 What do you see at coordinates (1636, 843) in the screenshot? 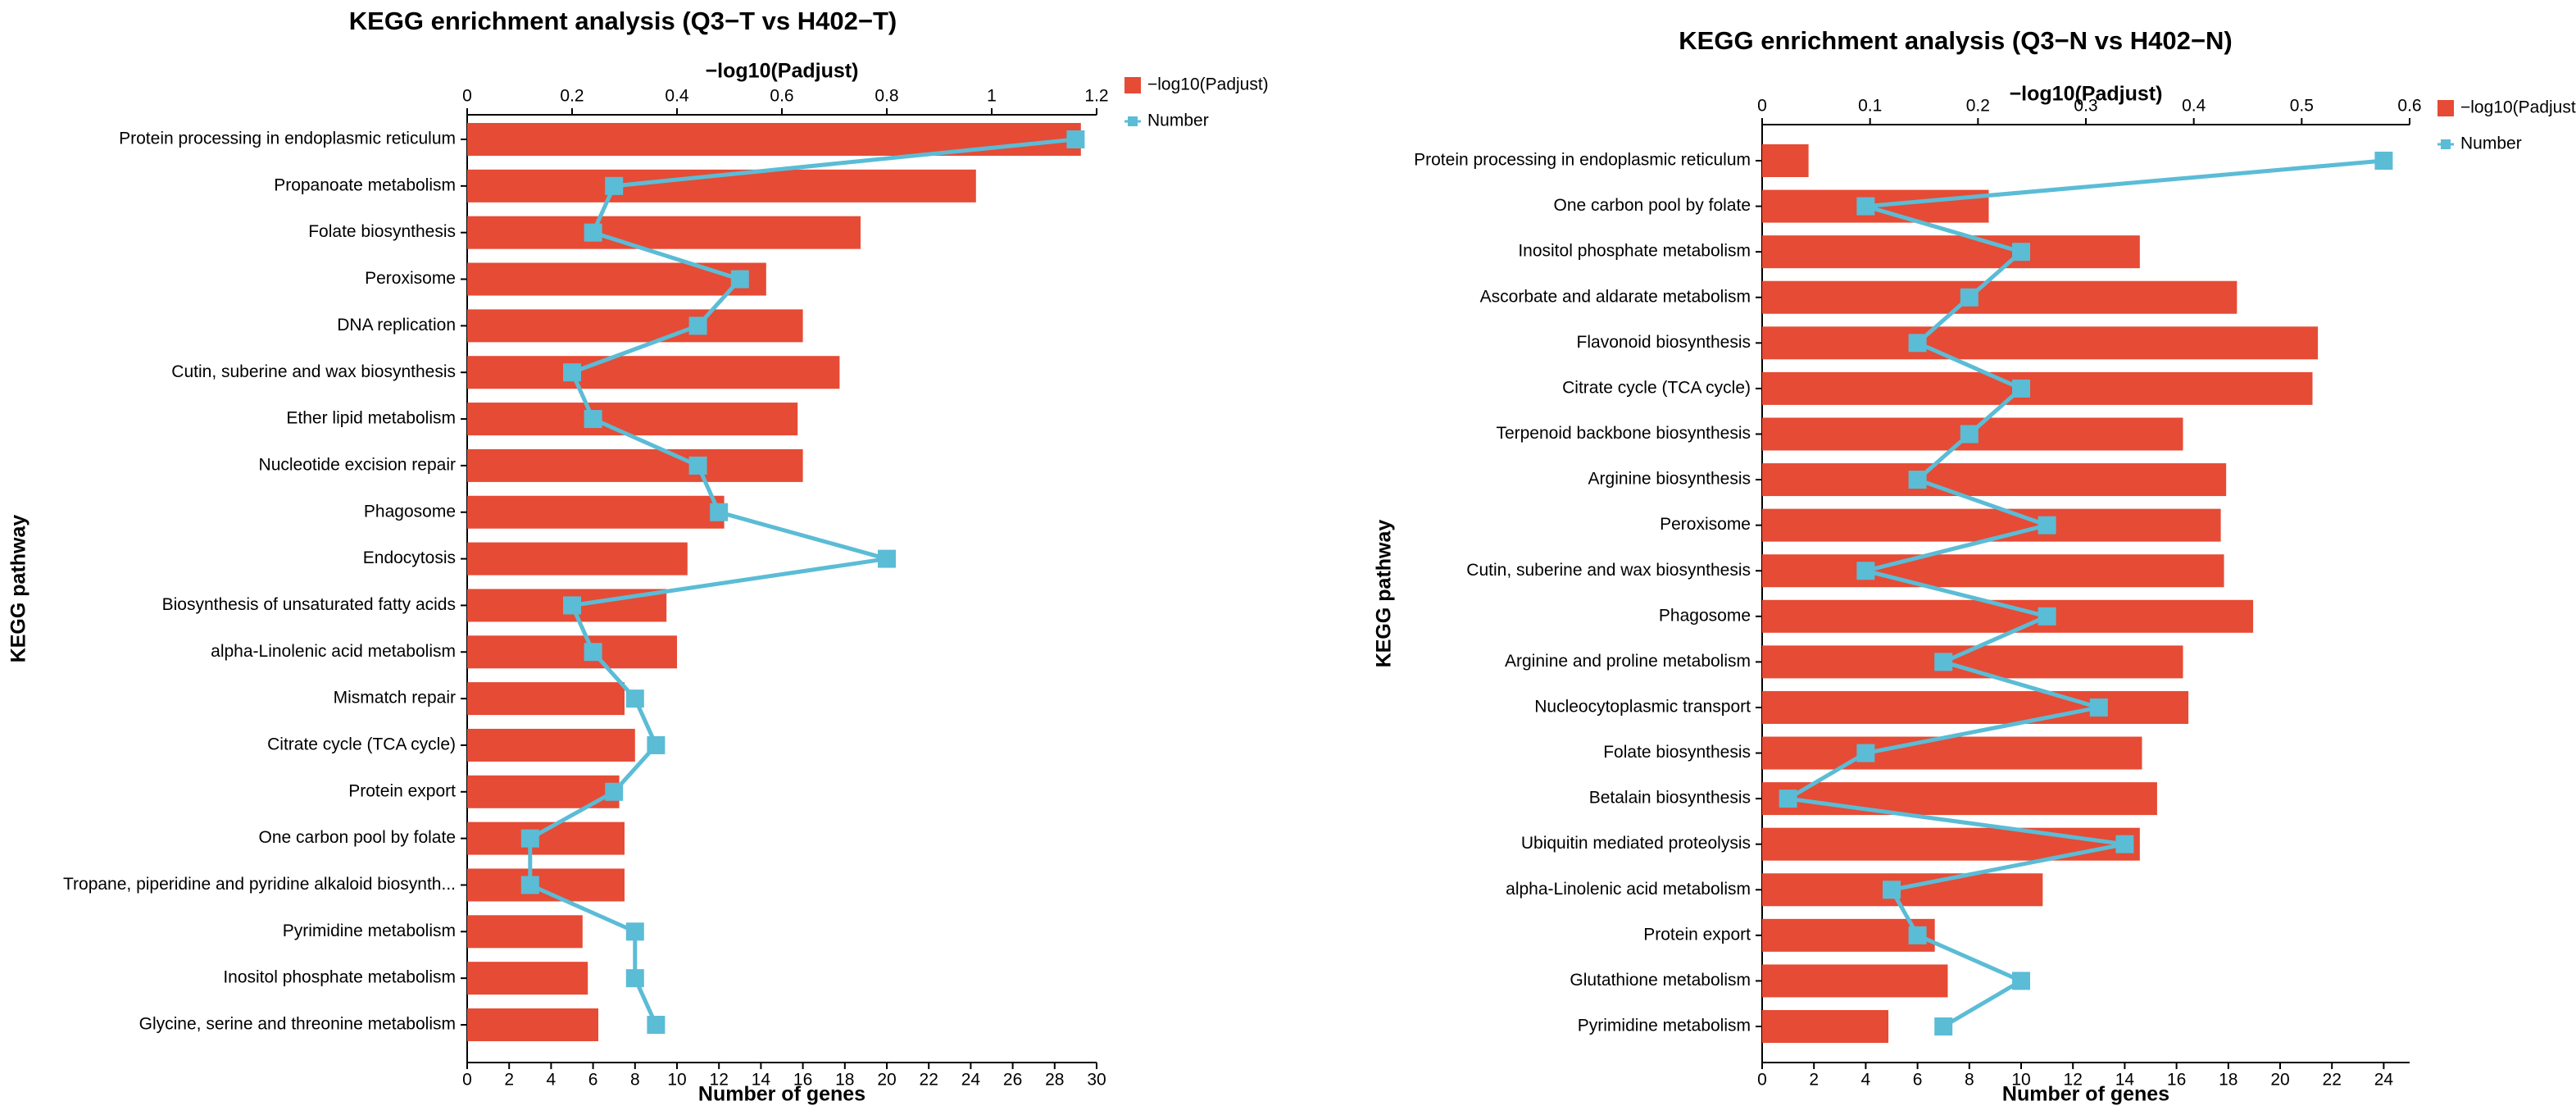
I see `y-tick-label: Ubiquitin mediated proteolysis` at bounding box center [1636, 843].